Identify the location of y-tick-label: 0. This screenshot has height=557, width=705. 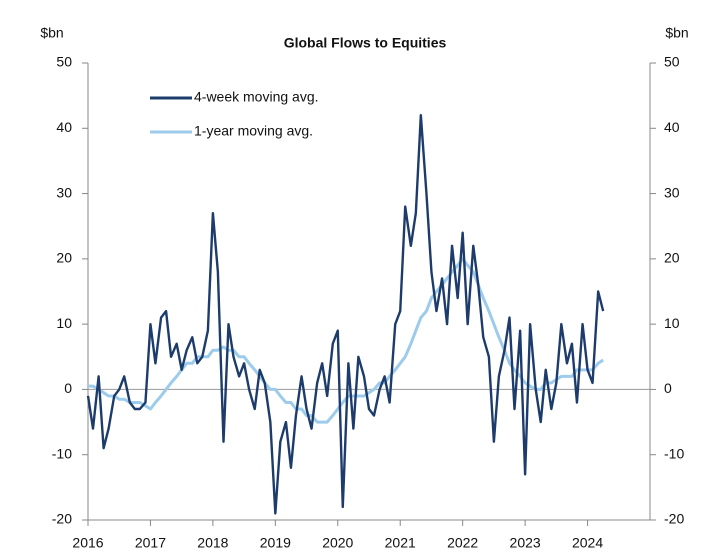
(68, 388).